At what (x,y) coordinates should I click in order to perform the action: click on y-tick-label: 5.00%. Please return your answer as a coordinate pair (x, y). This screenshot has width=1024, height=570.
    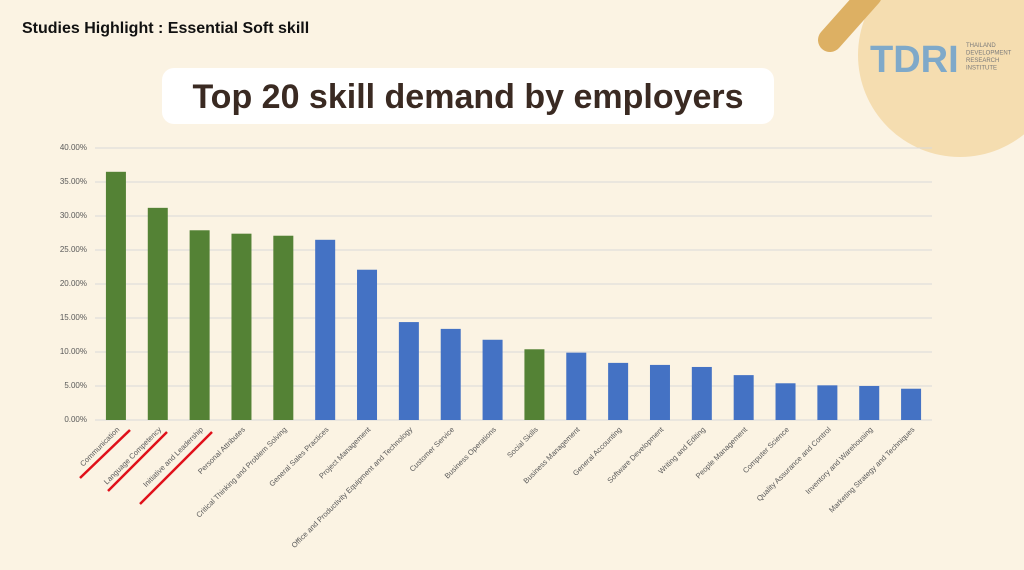
    Looking at the image, I should click on (75, 385).